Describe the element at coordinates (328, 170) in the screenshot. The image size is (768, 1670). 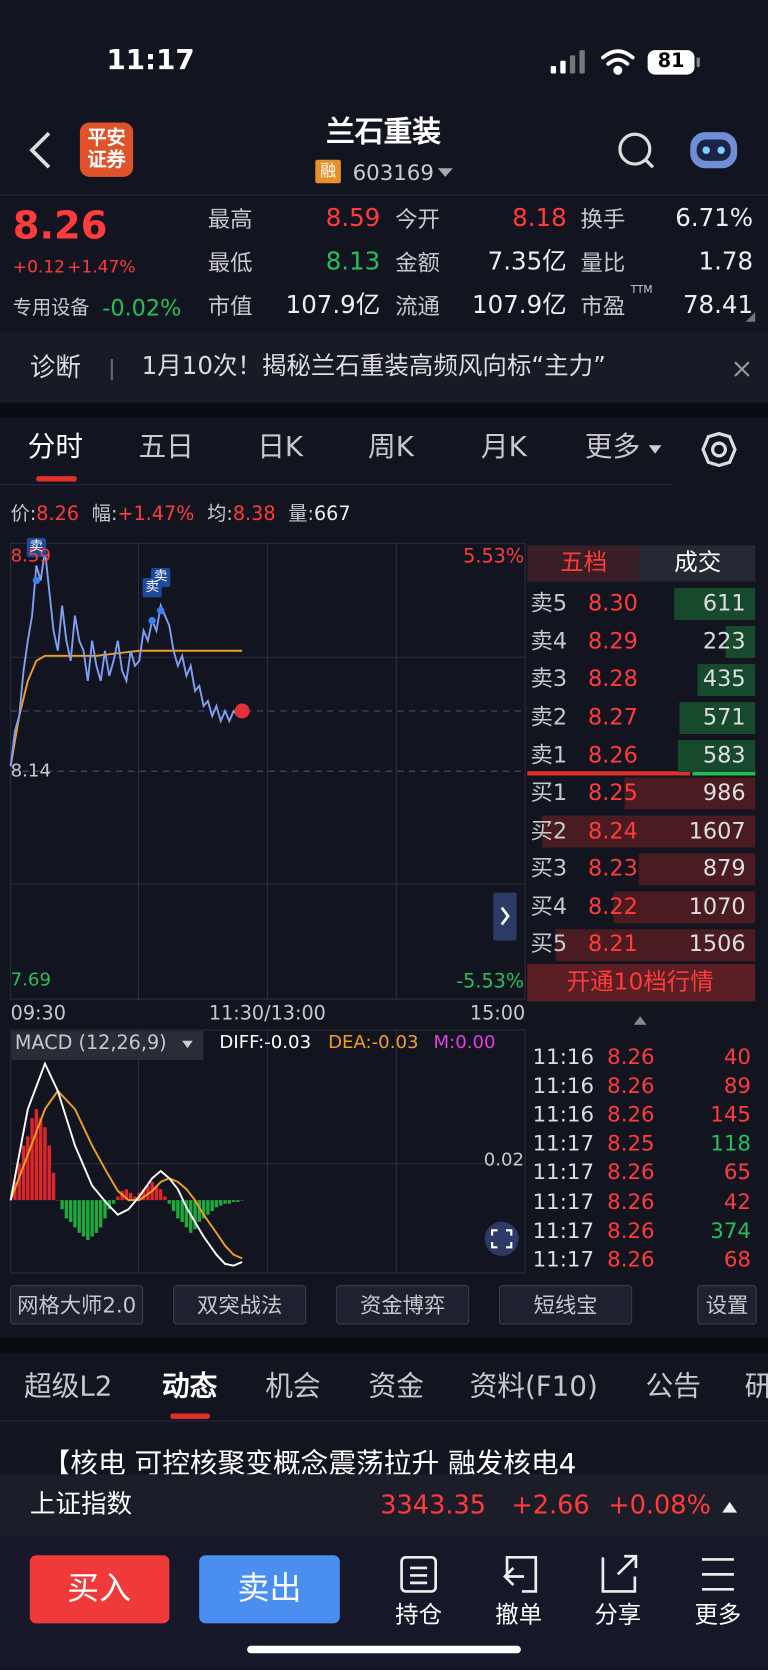
I see `margin-badge-text: 融` at that location.